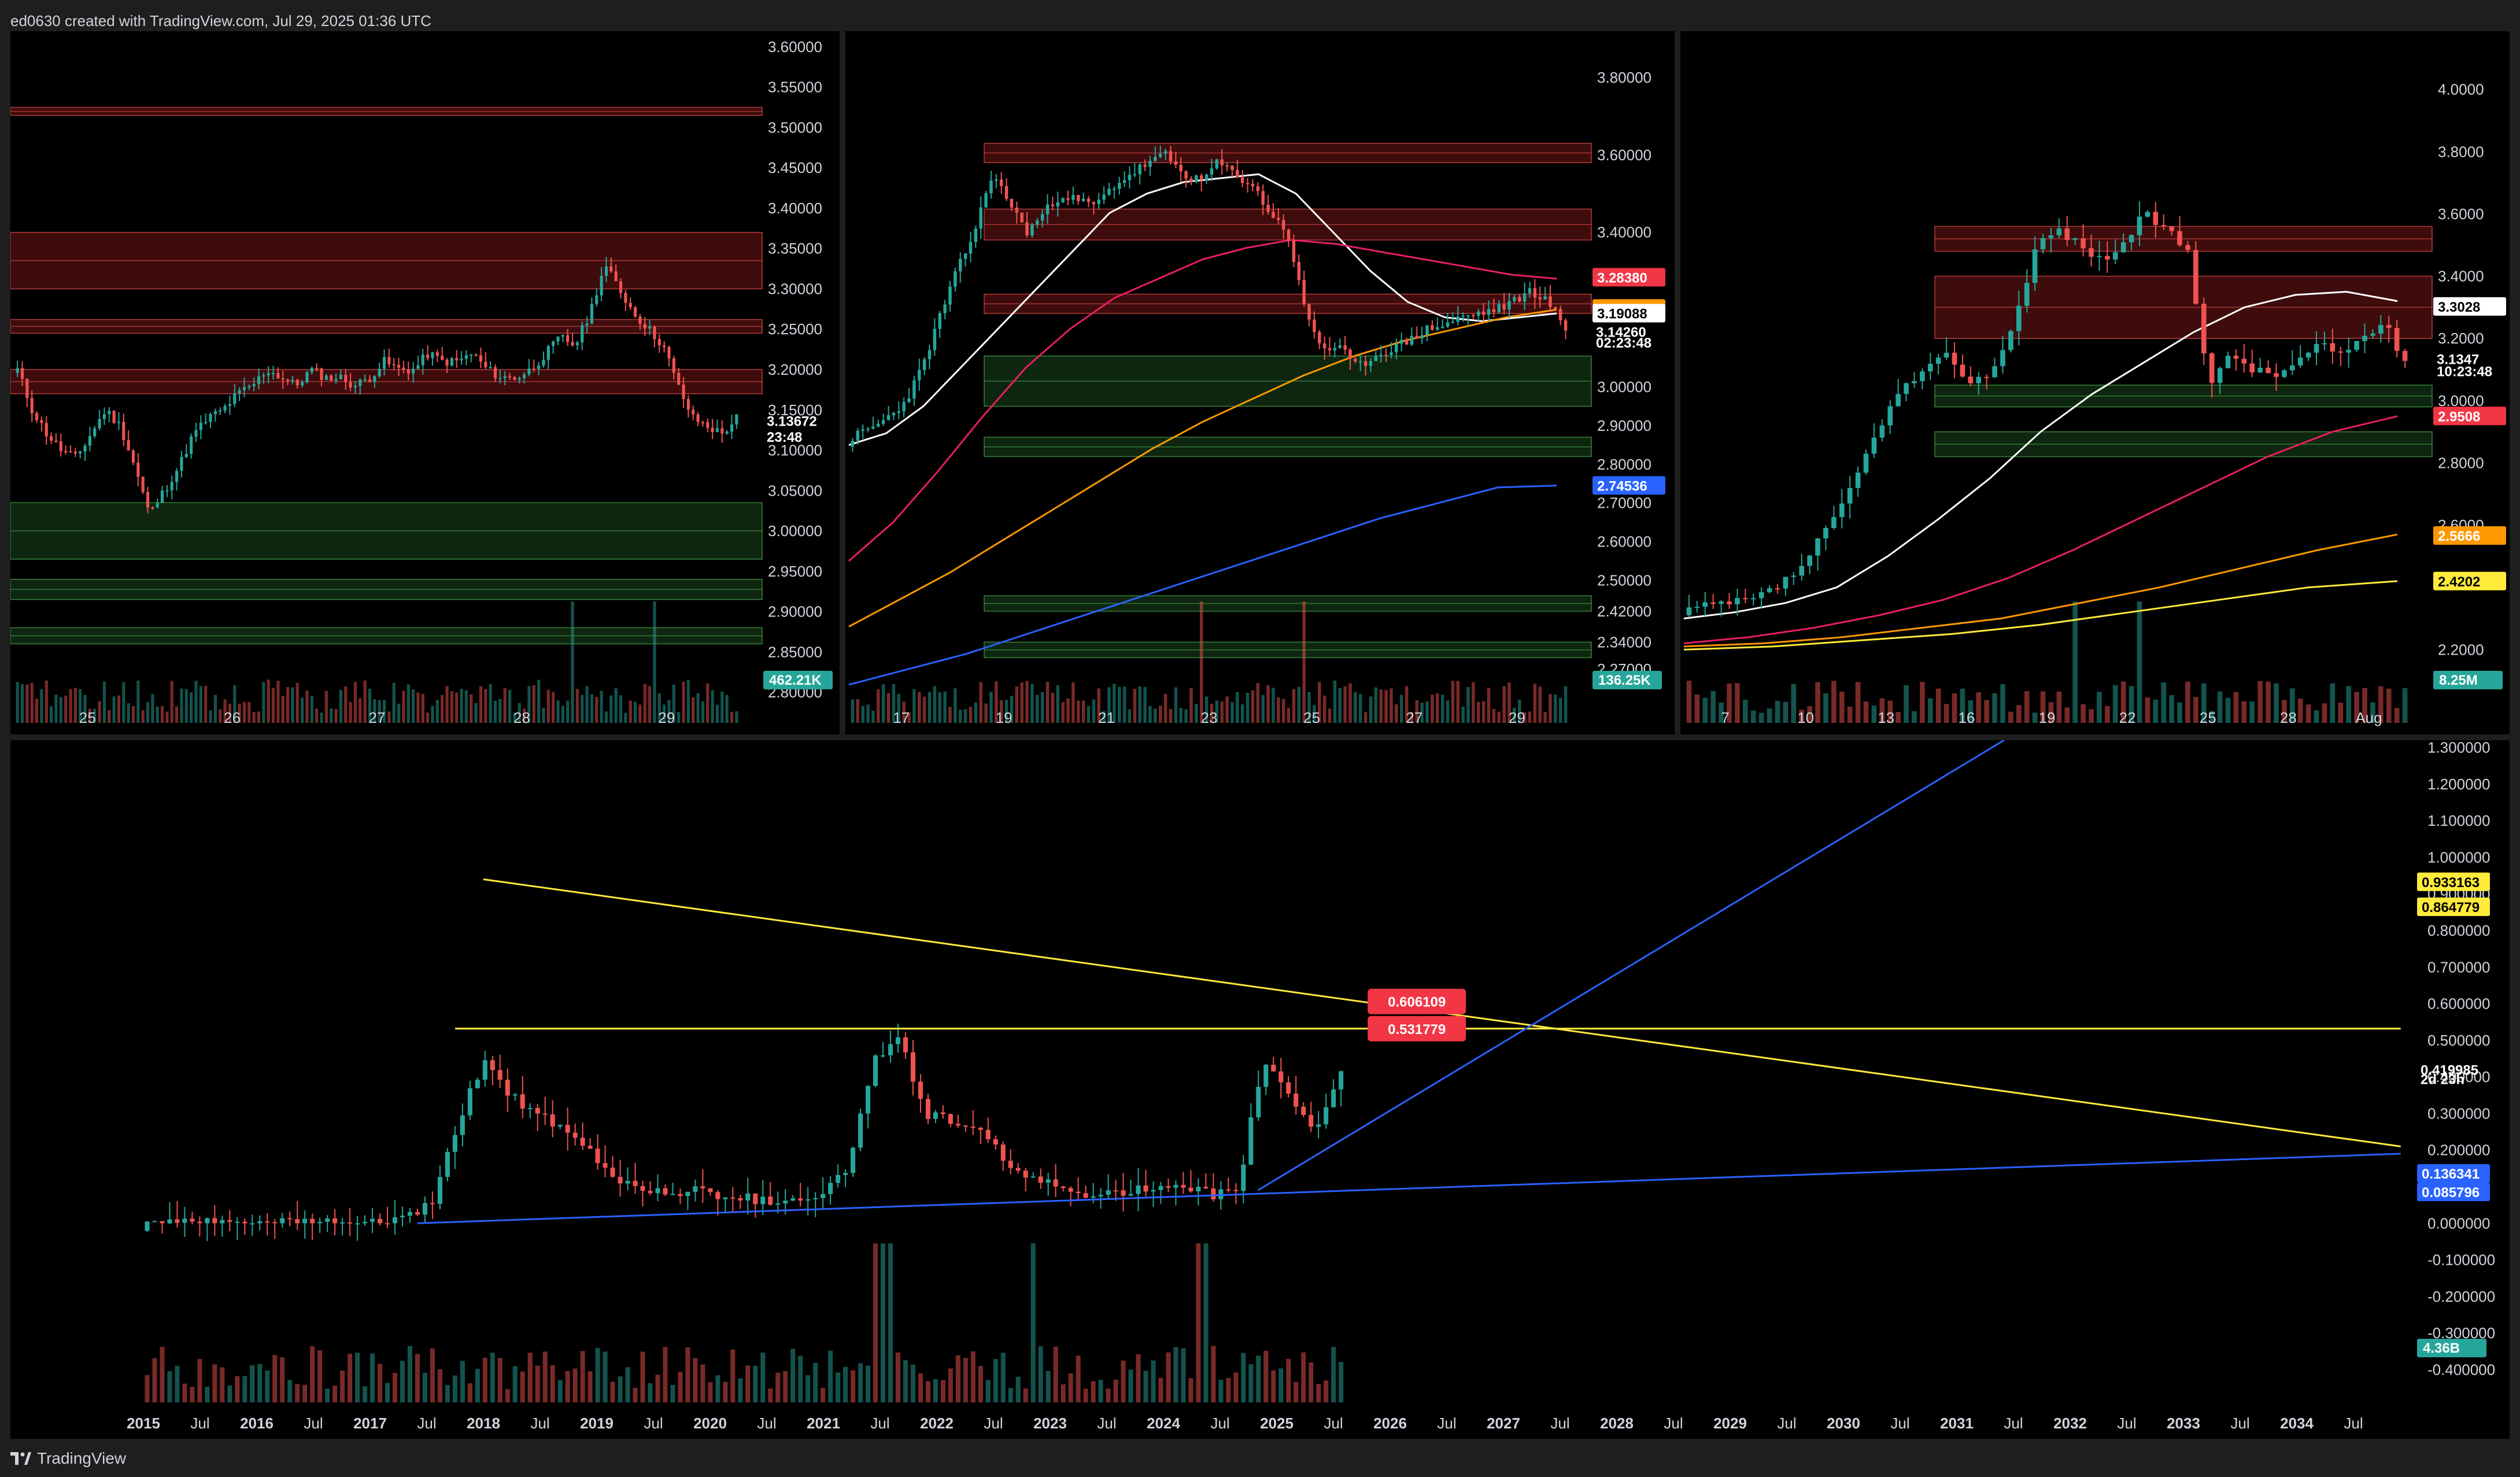 Image resolution: width=2520 pixels, height=1477 pixels. Describe the element at coordinates (1622, 314) in the screenshot. I see `panel-top-middle-price-tag-text: 3.19088` at that location.